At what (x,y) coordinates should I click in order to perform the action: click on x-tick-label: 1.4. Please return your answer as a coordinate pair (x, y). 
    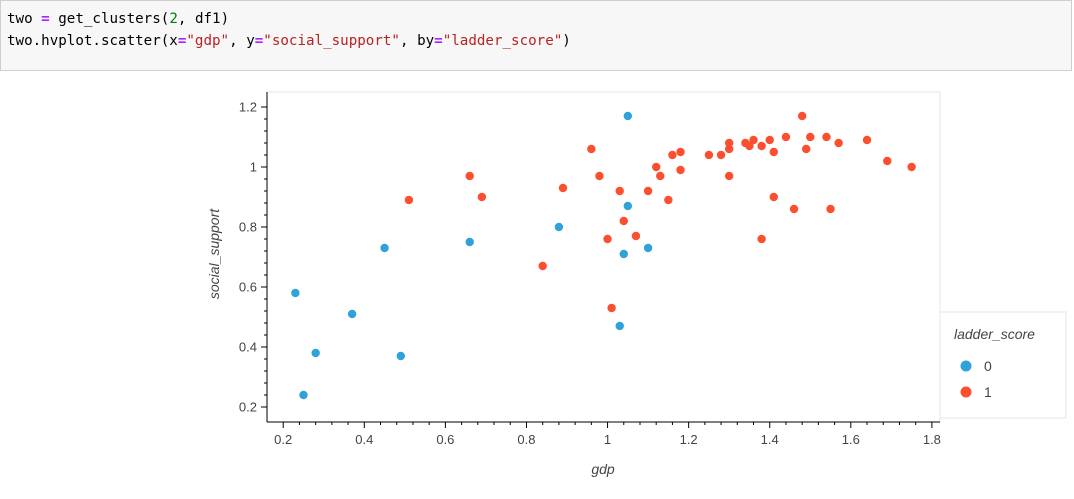
    Looking at the image, I should click on (770, 439).